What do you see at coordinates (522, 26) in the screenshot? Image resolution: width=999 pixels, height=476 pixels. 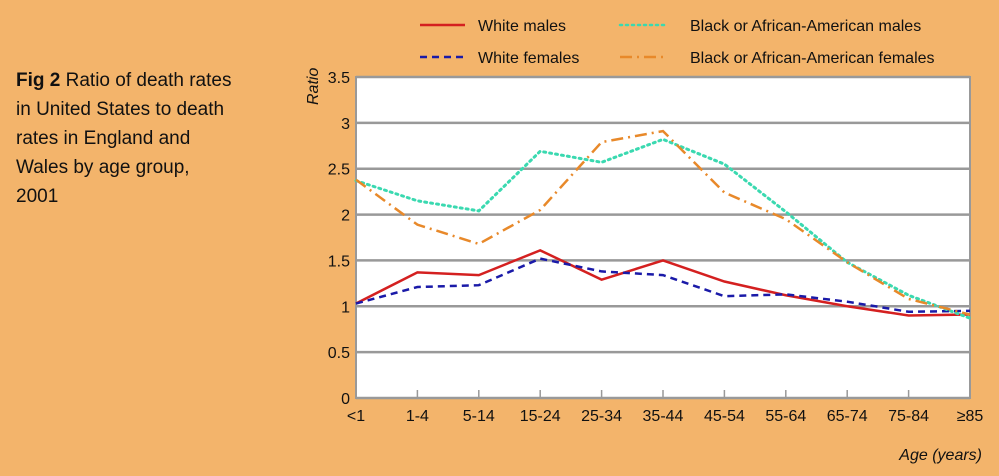 I see `legend-label: White males` at bounding box center [522, 26].